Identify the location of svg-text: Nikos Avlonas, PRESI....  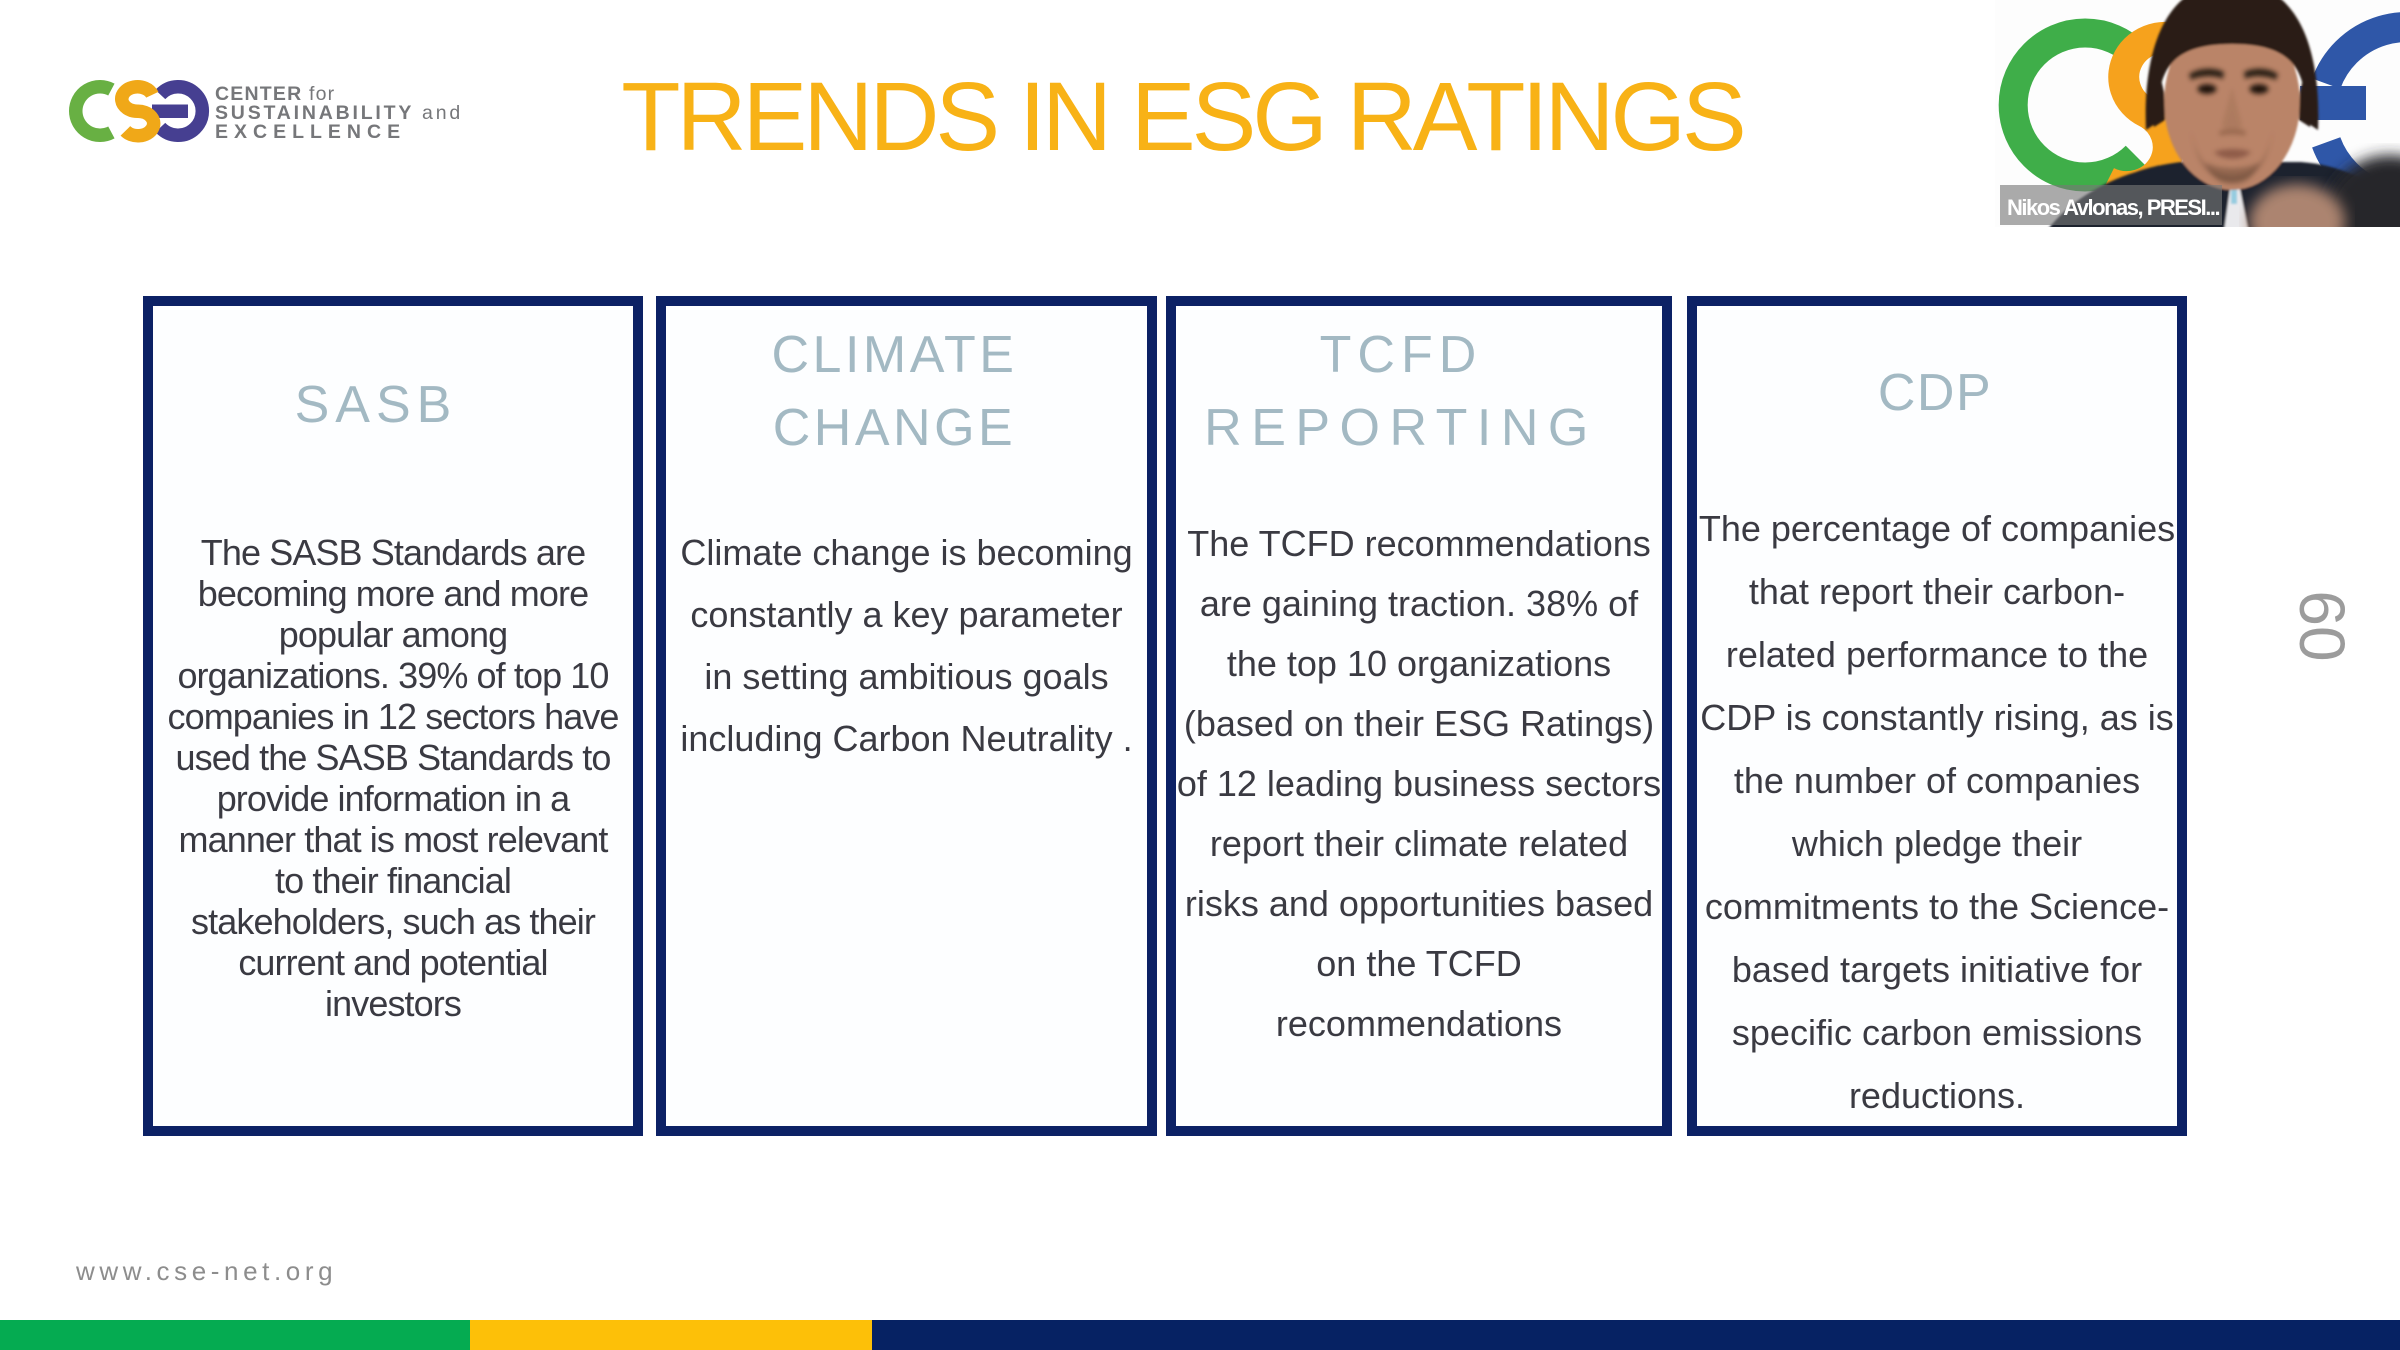
(2113, 207).